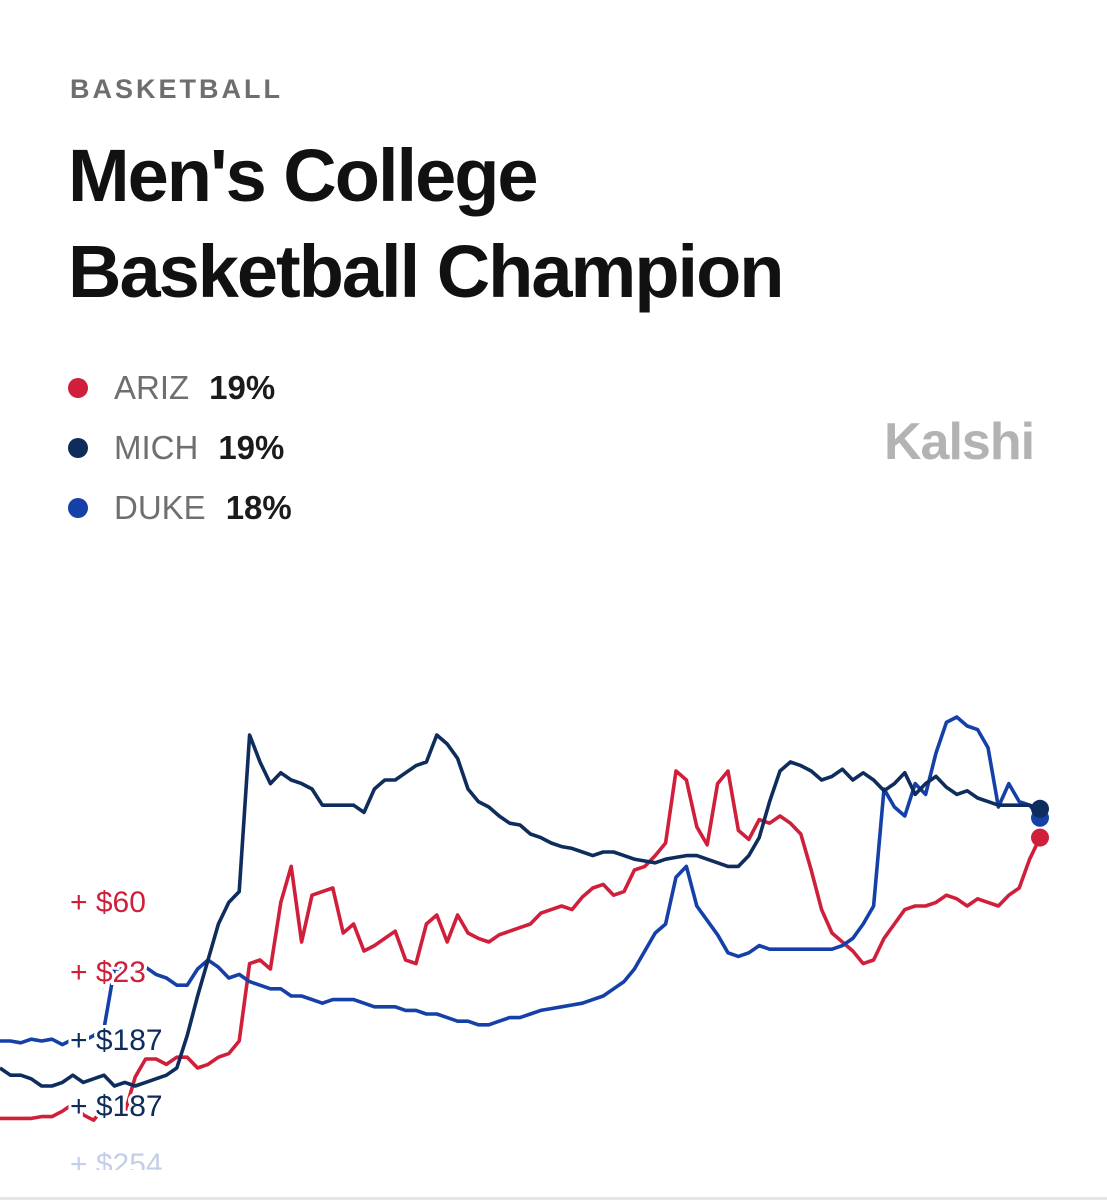 The image size is (1107, 1200). What do you see at coordinates (108, 902) in the screenshot?
I see `payout-label: + $60` at bounding box center [108, 902].